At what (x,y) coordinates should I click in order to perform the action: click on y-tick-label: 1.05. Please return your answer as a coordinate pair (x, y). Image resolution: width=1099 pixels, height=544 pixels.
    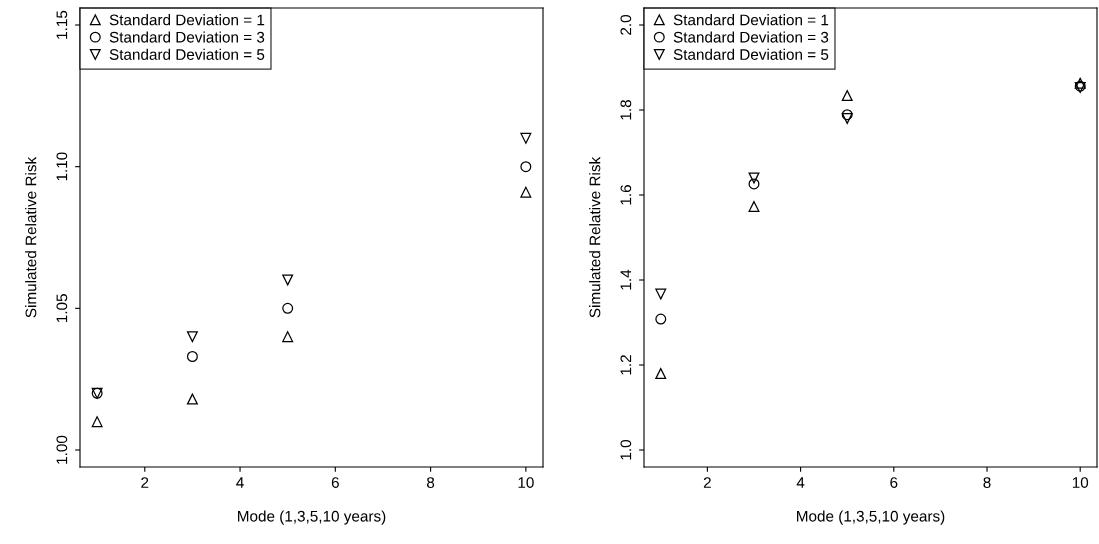
    Looking at the image, I should click on (62, 308).